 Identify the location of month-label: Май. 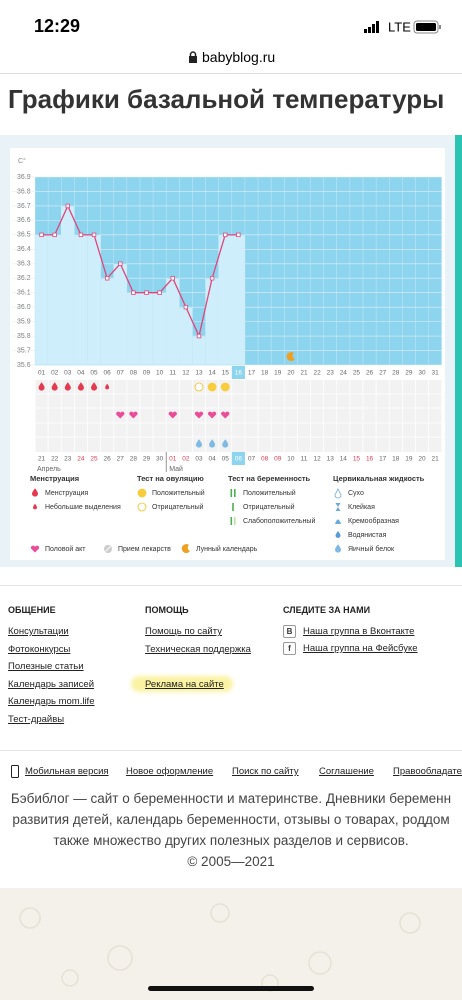
(176, 469).